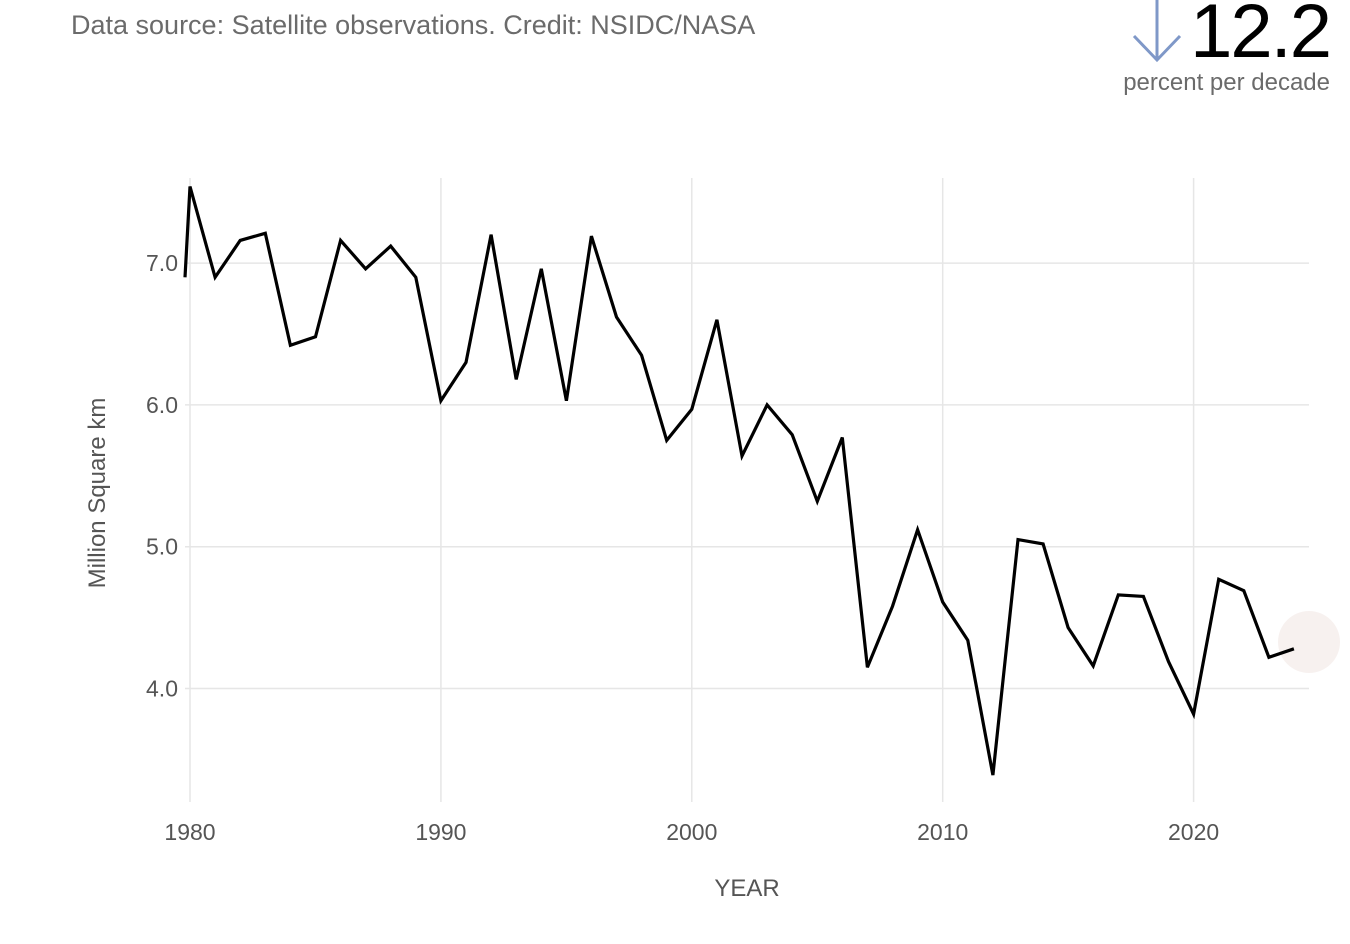 Image resolution: width=1350 pixels, height=944 pixels. What do you see at coordinates (1157, 31) in the screenshot?
I see `arrow-down-icon` at bounding box center [1157, 31].